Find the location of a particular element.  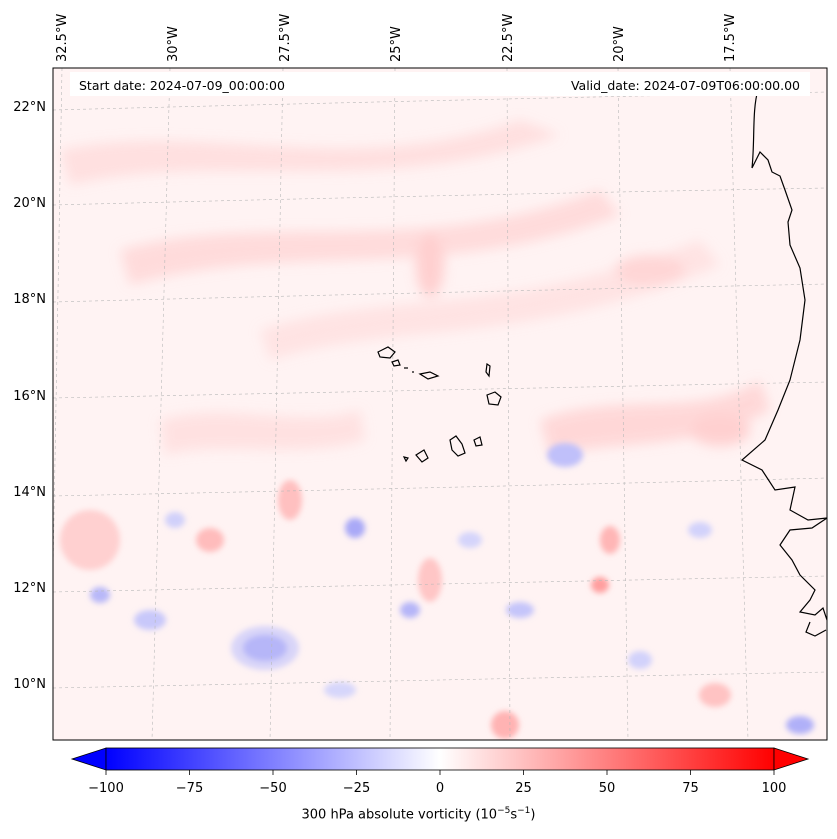

colorbar-tick: 25 is located at coordinates (523, 788).